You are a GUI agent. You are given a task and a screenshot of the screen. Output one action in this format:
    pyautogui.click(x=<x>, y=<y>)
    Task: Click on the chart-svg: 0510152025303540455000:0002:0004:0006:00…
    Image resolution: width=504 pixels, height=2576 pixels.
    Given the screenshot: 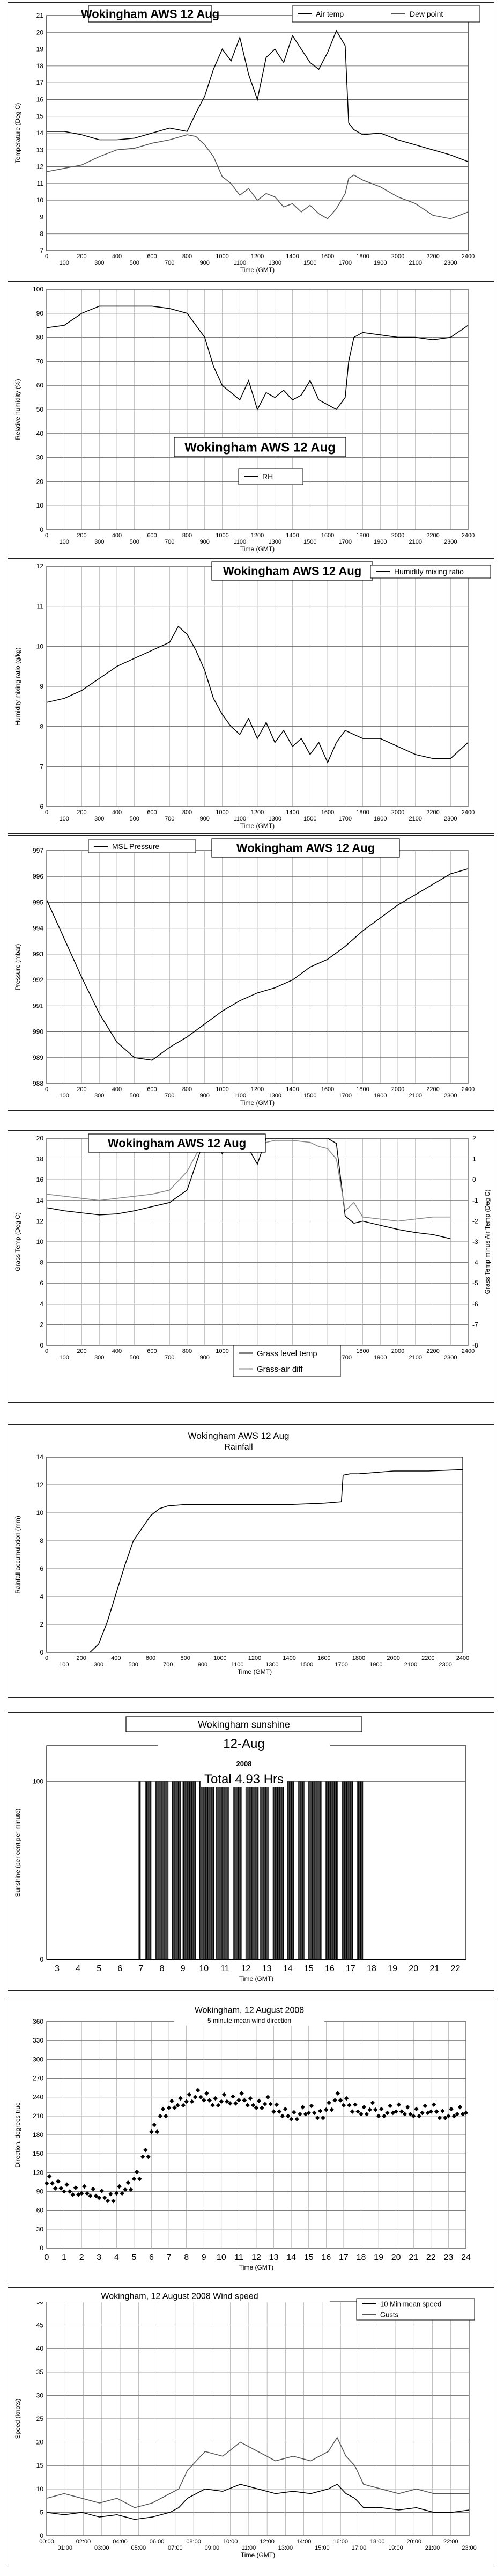 What is the action you would take?
    pyautogui.click(x=245, y=2424)
    